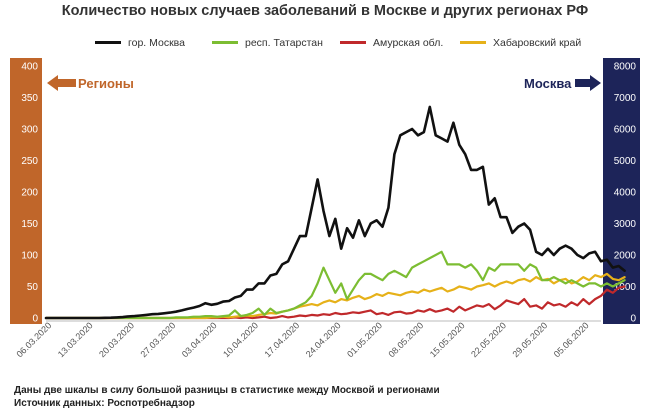 This screenshot has height=414, width=650. What do you see at coordinates (364, 339) in the screenshot?
I see `x-tick-label-8: 01.05.2020` at bounding box center [364, 339].